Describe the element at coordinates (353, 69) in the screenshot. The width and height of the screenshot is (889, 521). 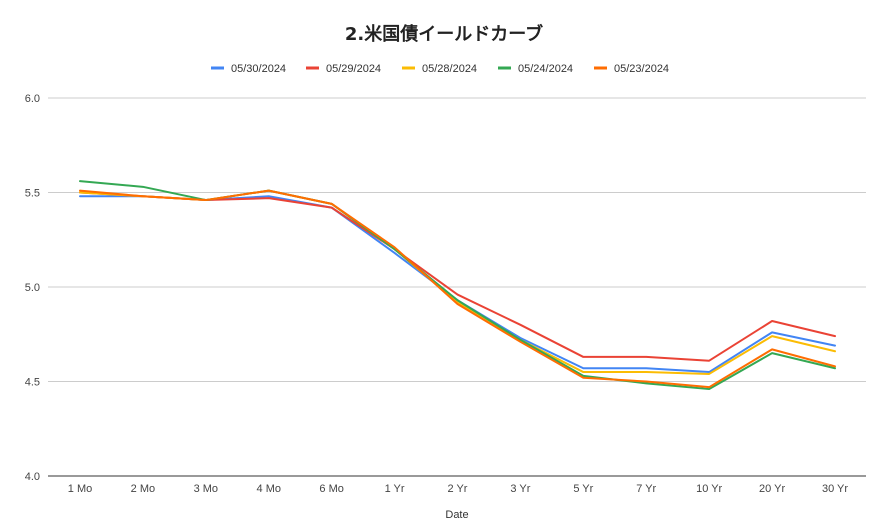
I see `legend-label: 05/29/2024` at that location.